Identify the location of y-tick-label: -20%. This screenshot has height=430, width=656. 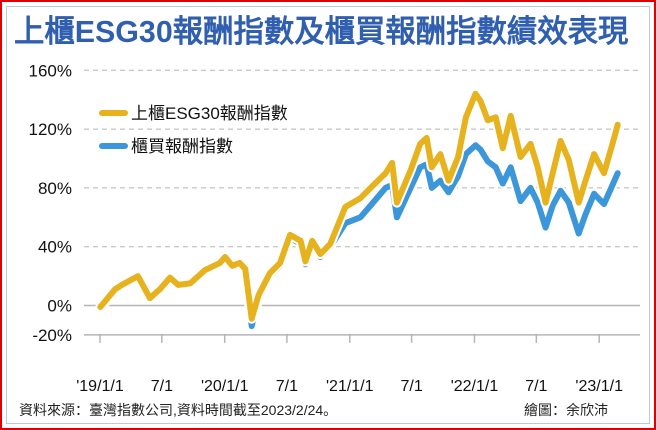
(52, 335).